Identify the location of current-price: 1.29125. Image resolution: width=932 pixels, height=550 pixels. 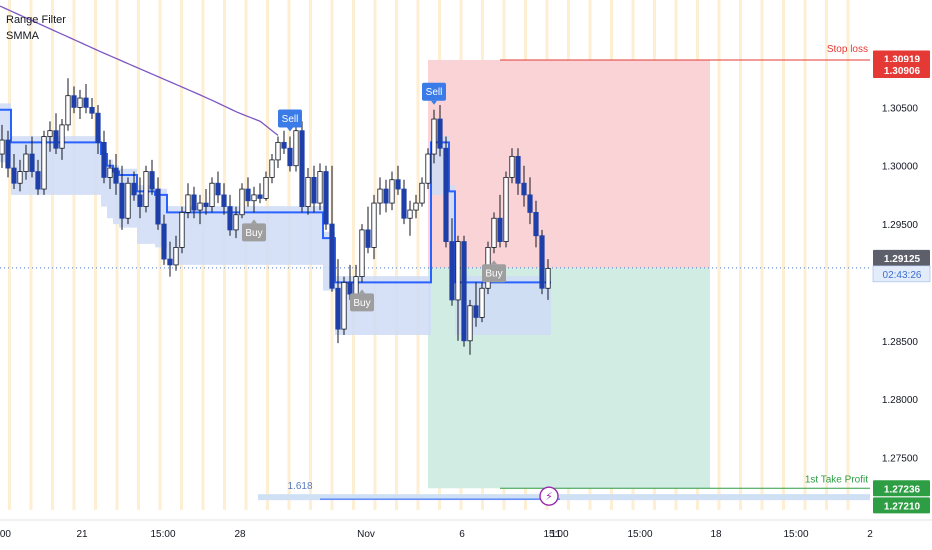
(902, 259).